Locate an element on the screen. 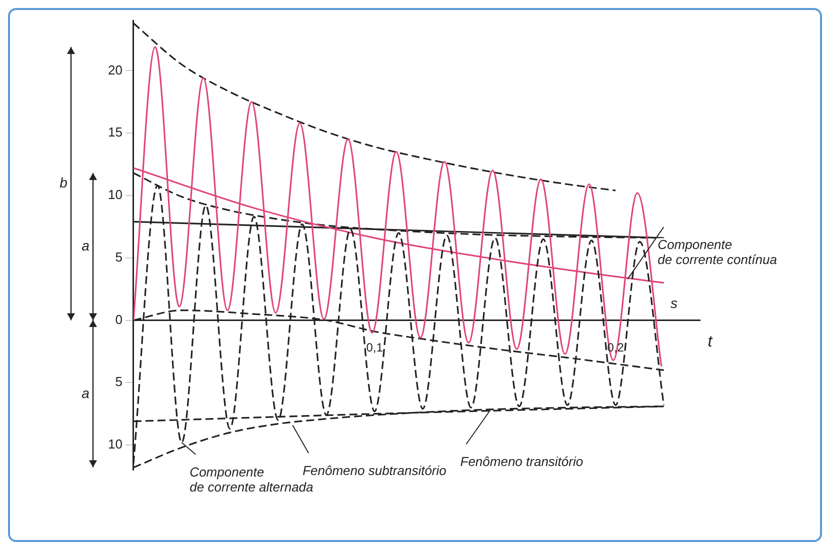  y-tick-label: 20 is located at coordinates (115, 70).